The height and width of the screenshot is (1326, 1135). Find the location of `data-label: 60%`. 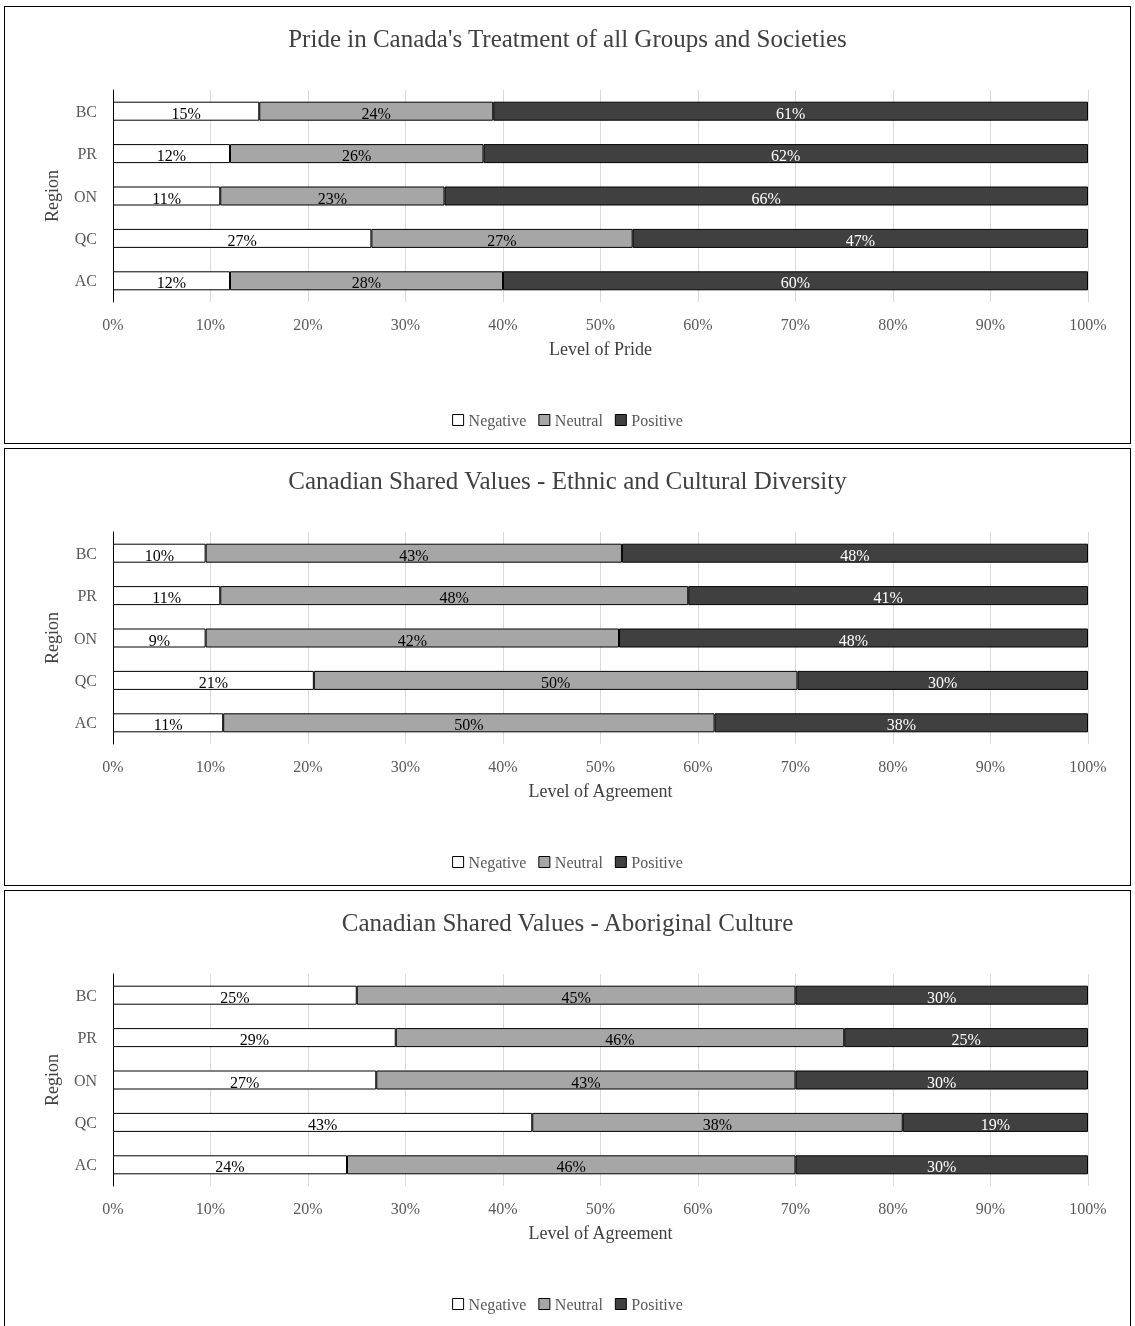

data-label: 60% is located at coordinates (795, 283).